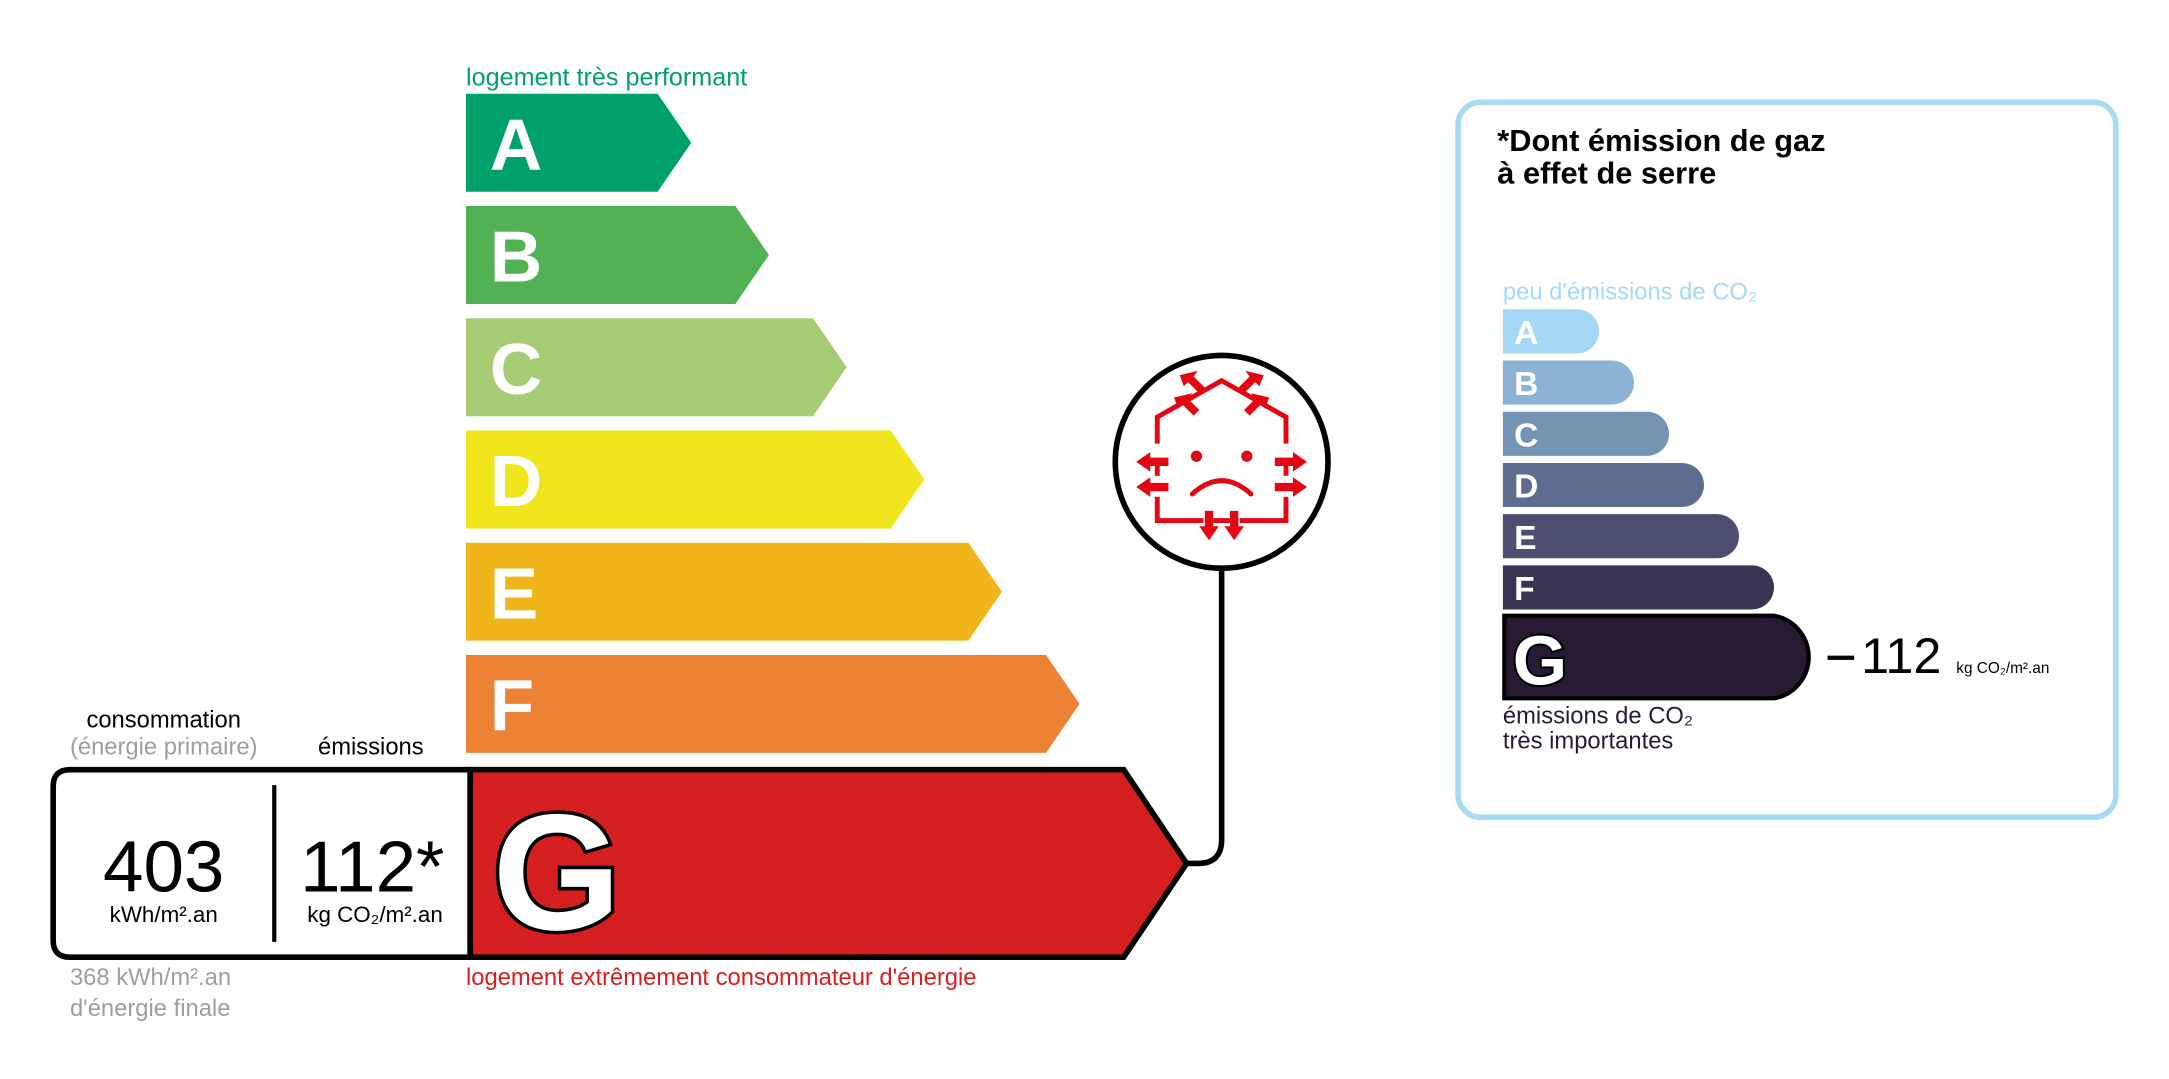 The image size is (2169, 1079). What do you see at coordinates (1525, 538) in the screenshot?
I see `ges-bar-letter: E` at bounding box center [1525, 538].